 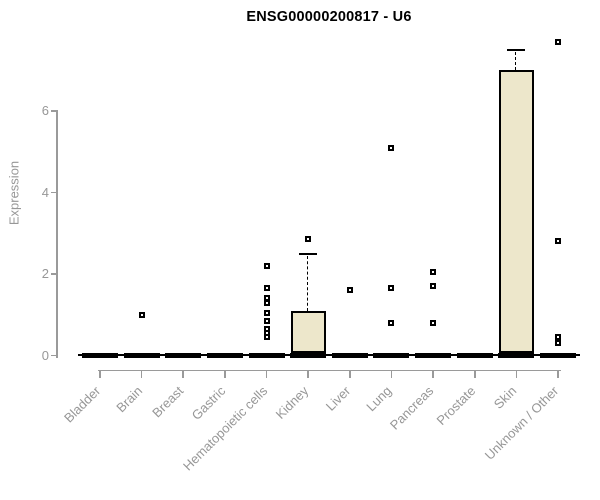 I want to click on chart-title: ENSG00000200817 - U6, so click(x=329, y=17).